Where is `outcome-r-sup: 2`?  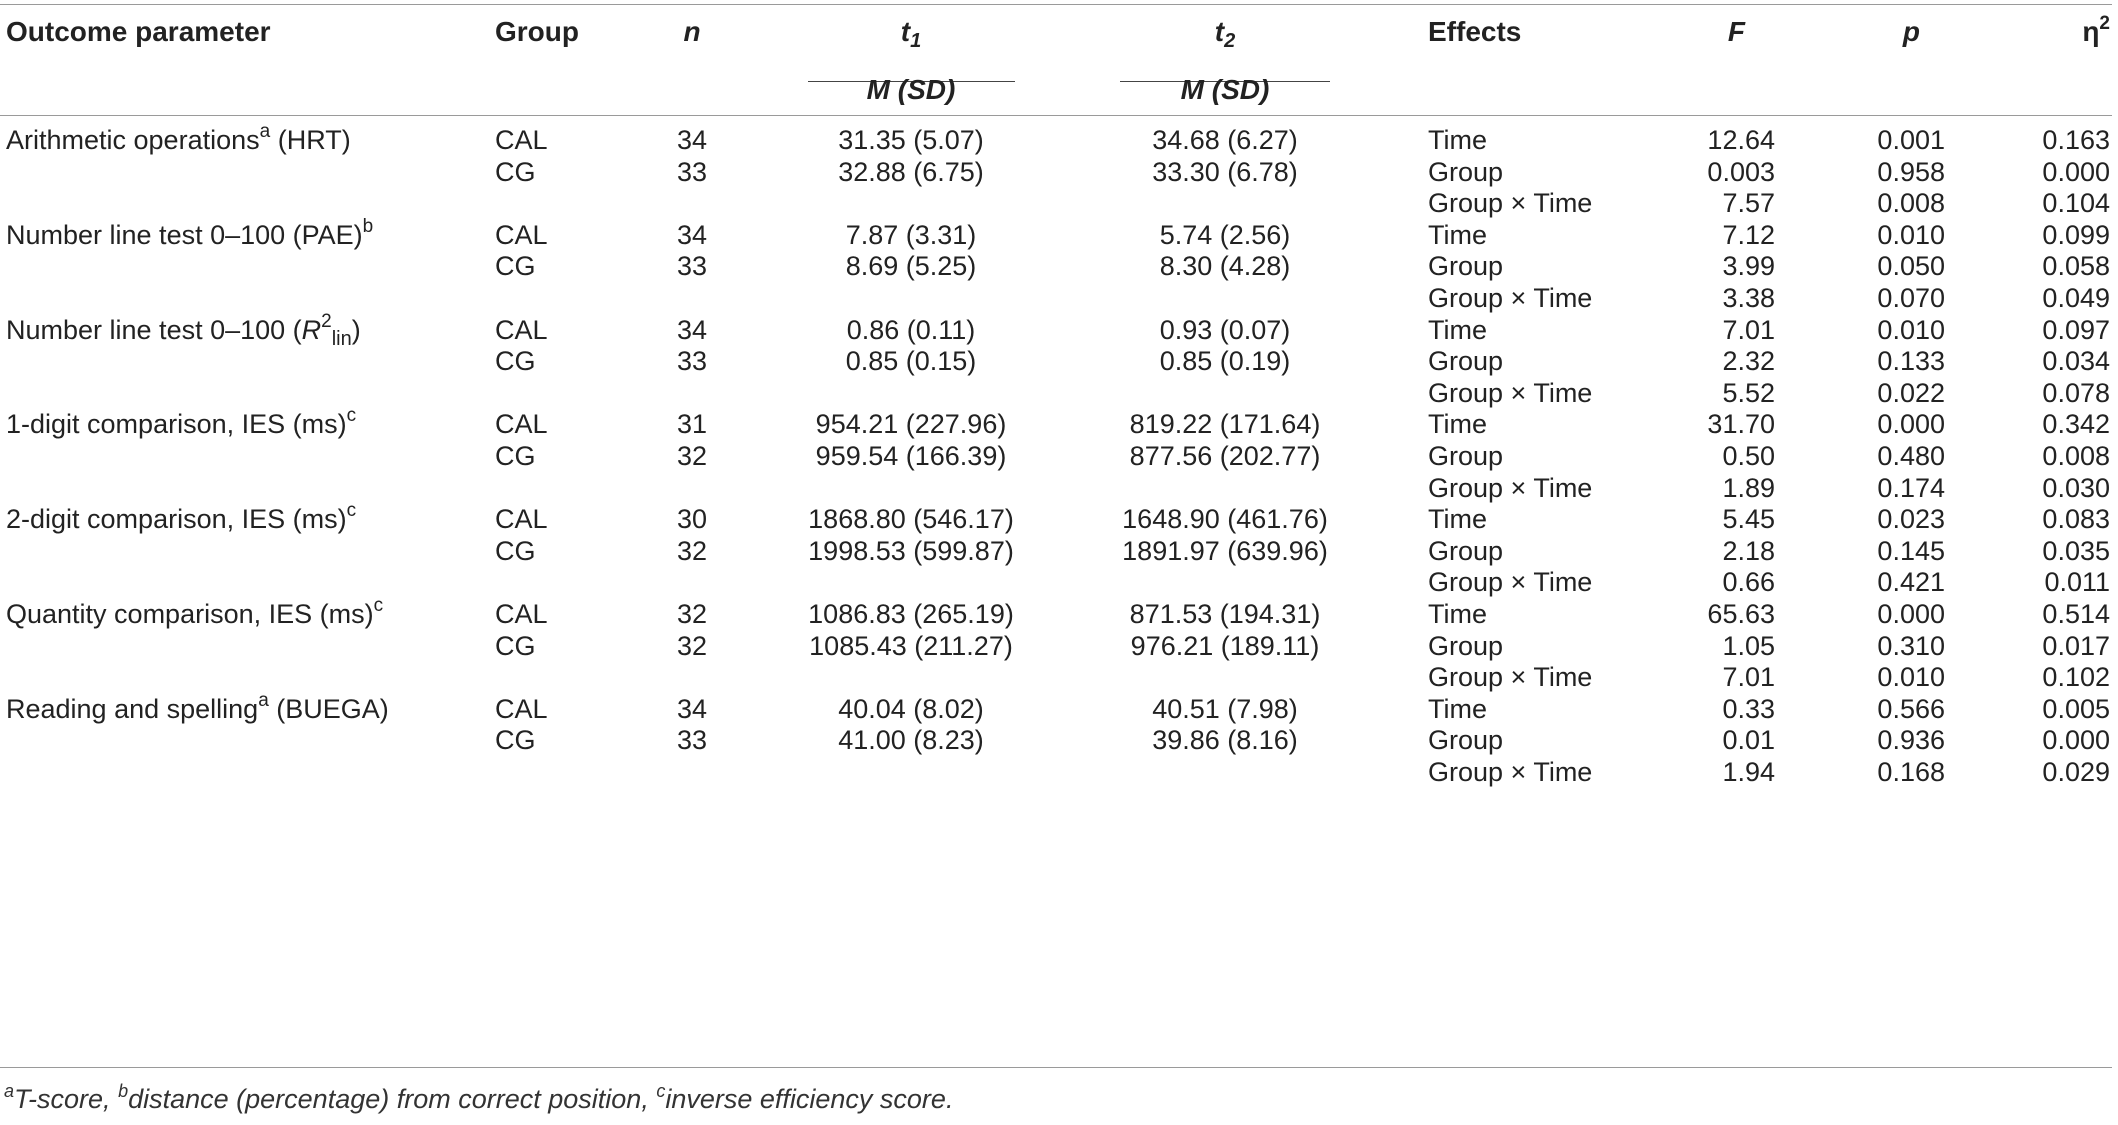 outcome-r-sup: 2 is located at coordinates (326, 321).